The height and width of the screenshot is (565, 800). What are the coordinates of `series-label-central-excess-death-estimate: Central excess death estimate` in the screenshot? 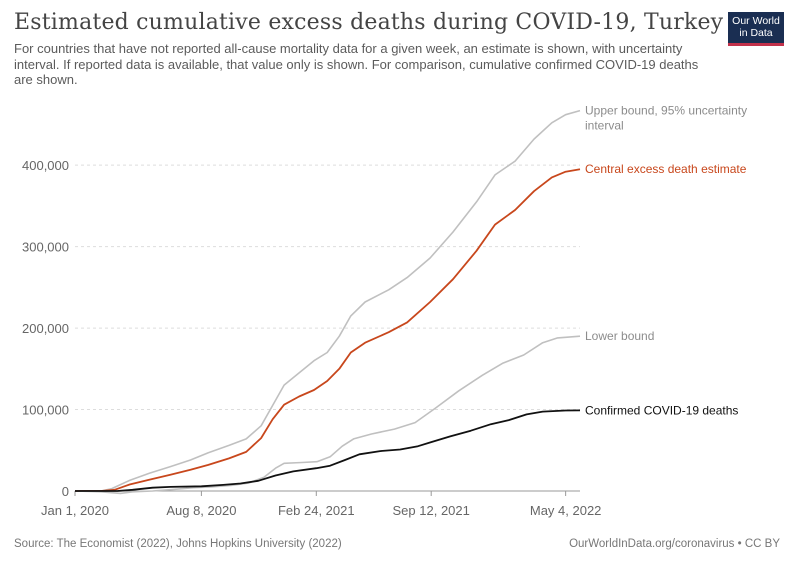 It's located at (666, 169).